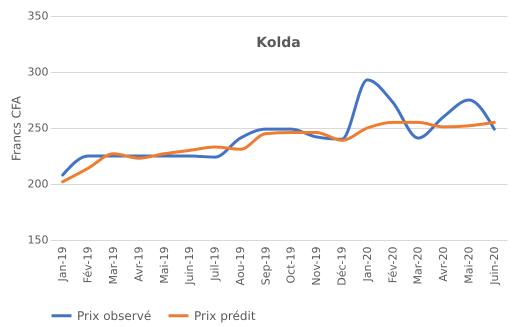  I want to click on x-tick-label: Juin-19, so click(189, 266).